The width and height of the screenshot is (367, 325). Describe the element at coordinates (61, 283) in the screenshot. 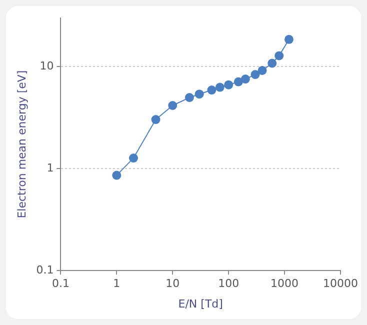

I see `x-tick-label: 0.1` at that location.